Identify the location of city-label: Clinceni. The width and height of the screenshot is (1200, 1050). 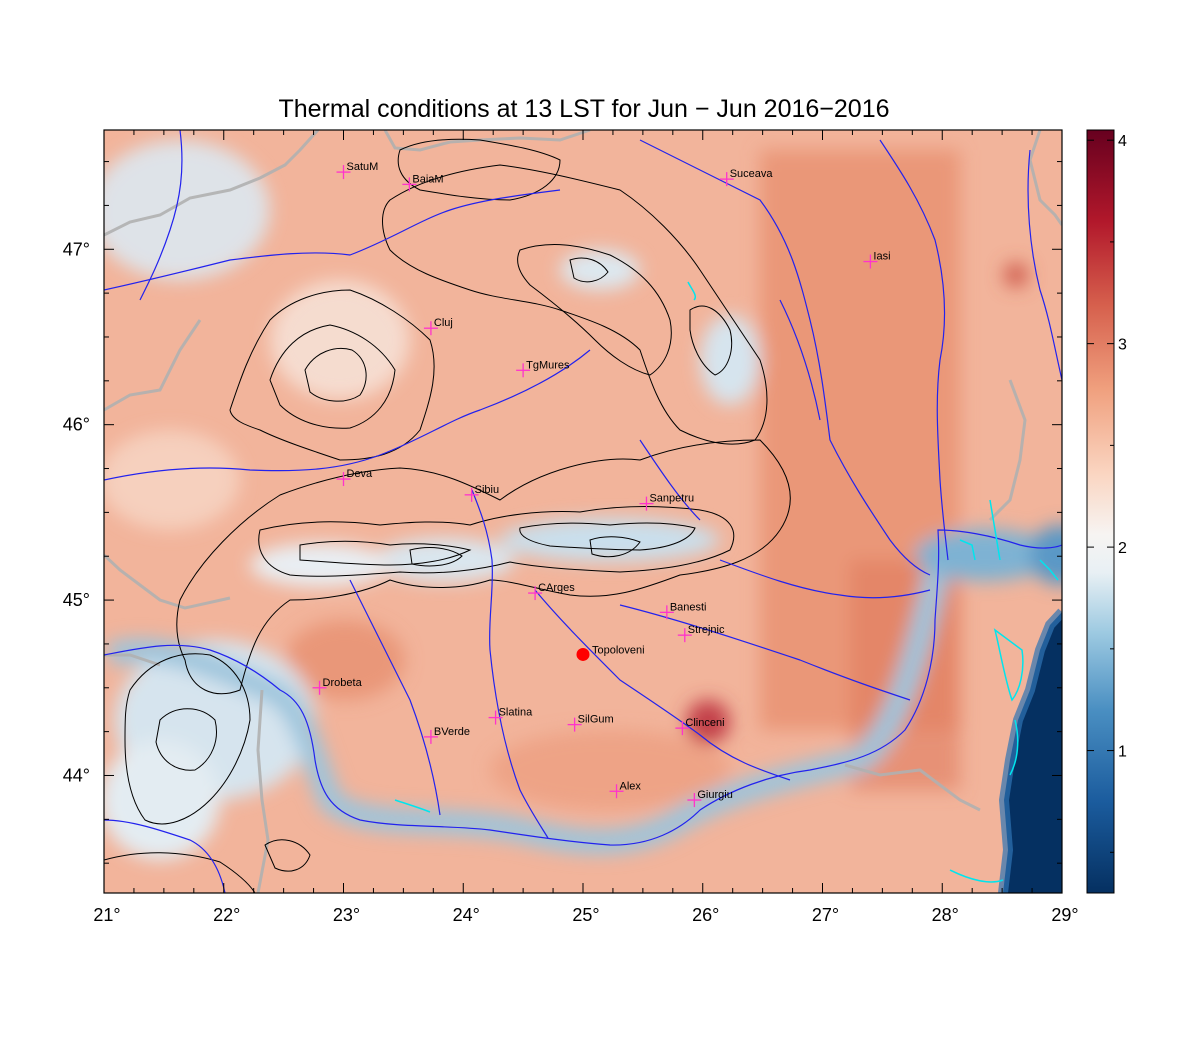
(704, 723).